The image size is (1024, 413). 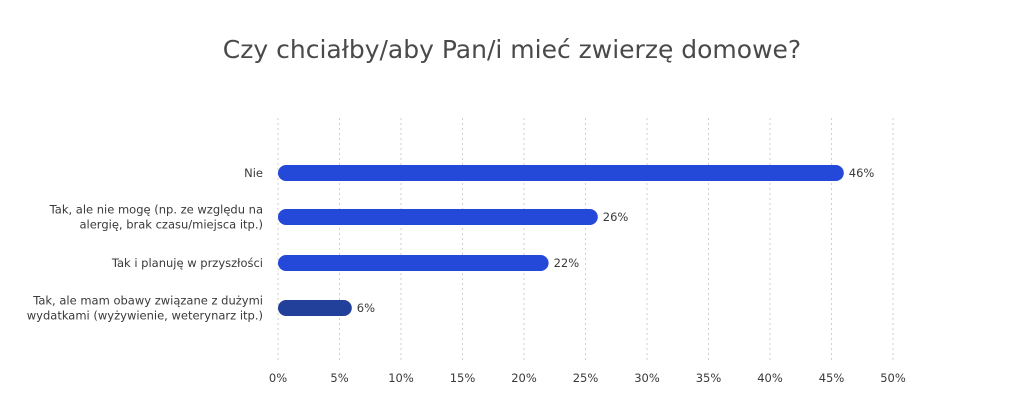 I want to click on x-tick-label: 5%, so click(x=339, y=378).